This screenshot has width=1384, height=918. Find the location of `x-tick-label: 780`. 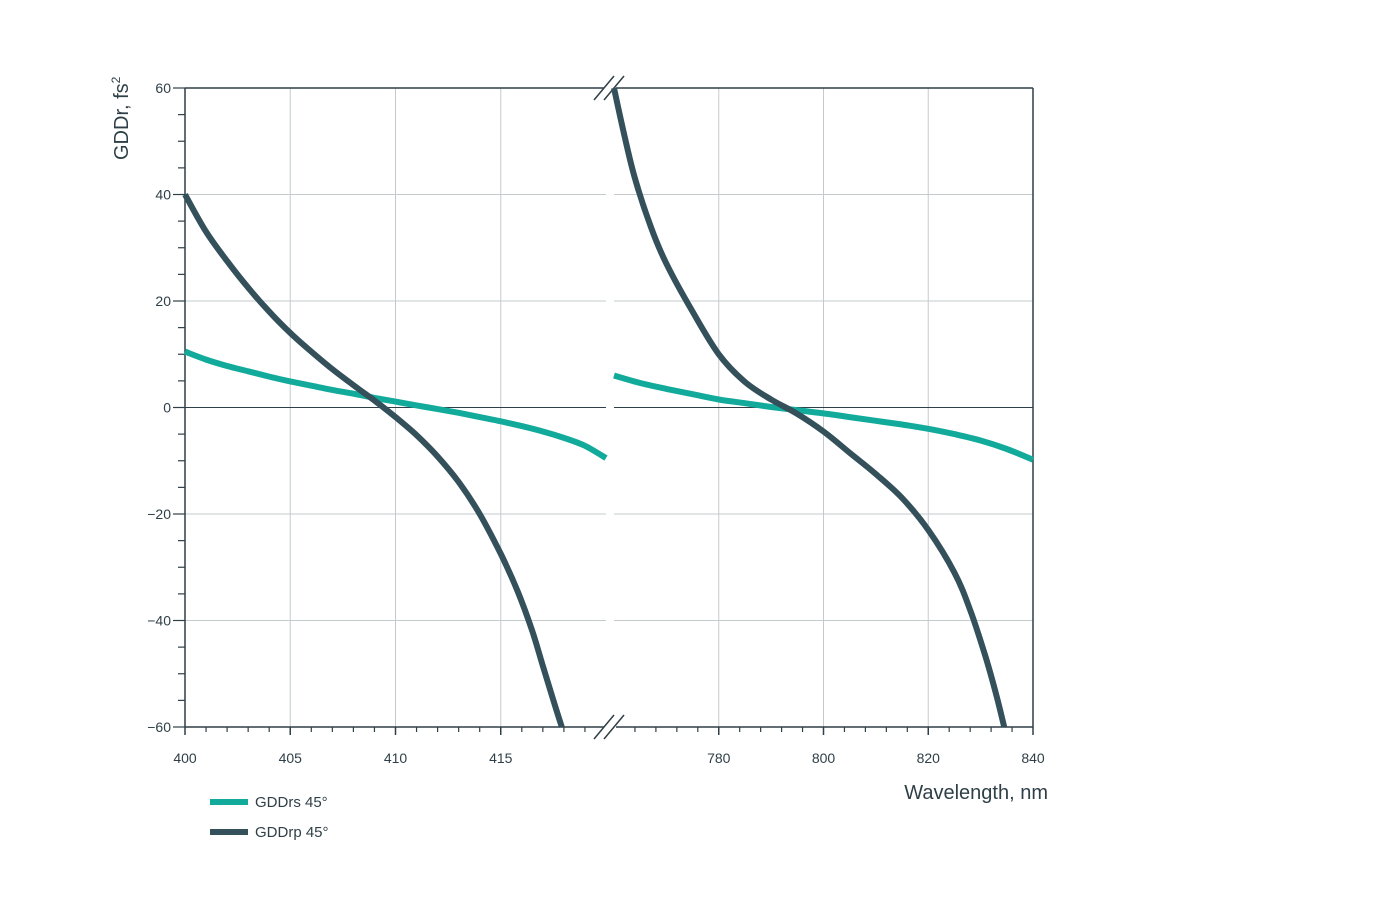

x-tick-label: 780 is located at coordinates (719, 758).